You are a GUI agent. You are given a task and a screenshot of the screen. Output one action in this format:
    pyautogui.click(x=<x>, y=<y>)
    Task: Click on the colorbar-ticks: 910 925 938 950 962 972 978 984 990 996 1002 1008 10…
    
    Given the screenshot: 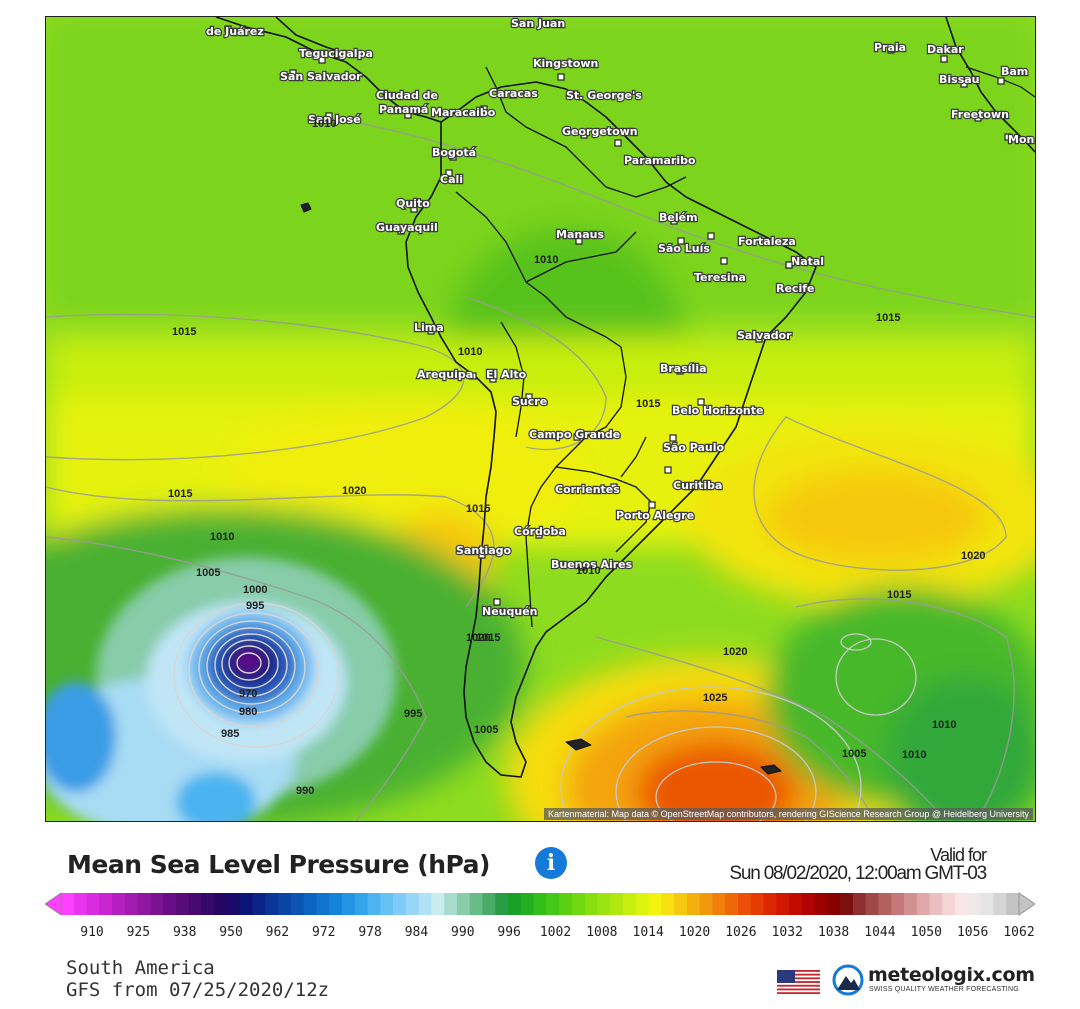 What is the action you would take?
    pyautogui.click(x=540, y=935)
    